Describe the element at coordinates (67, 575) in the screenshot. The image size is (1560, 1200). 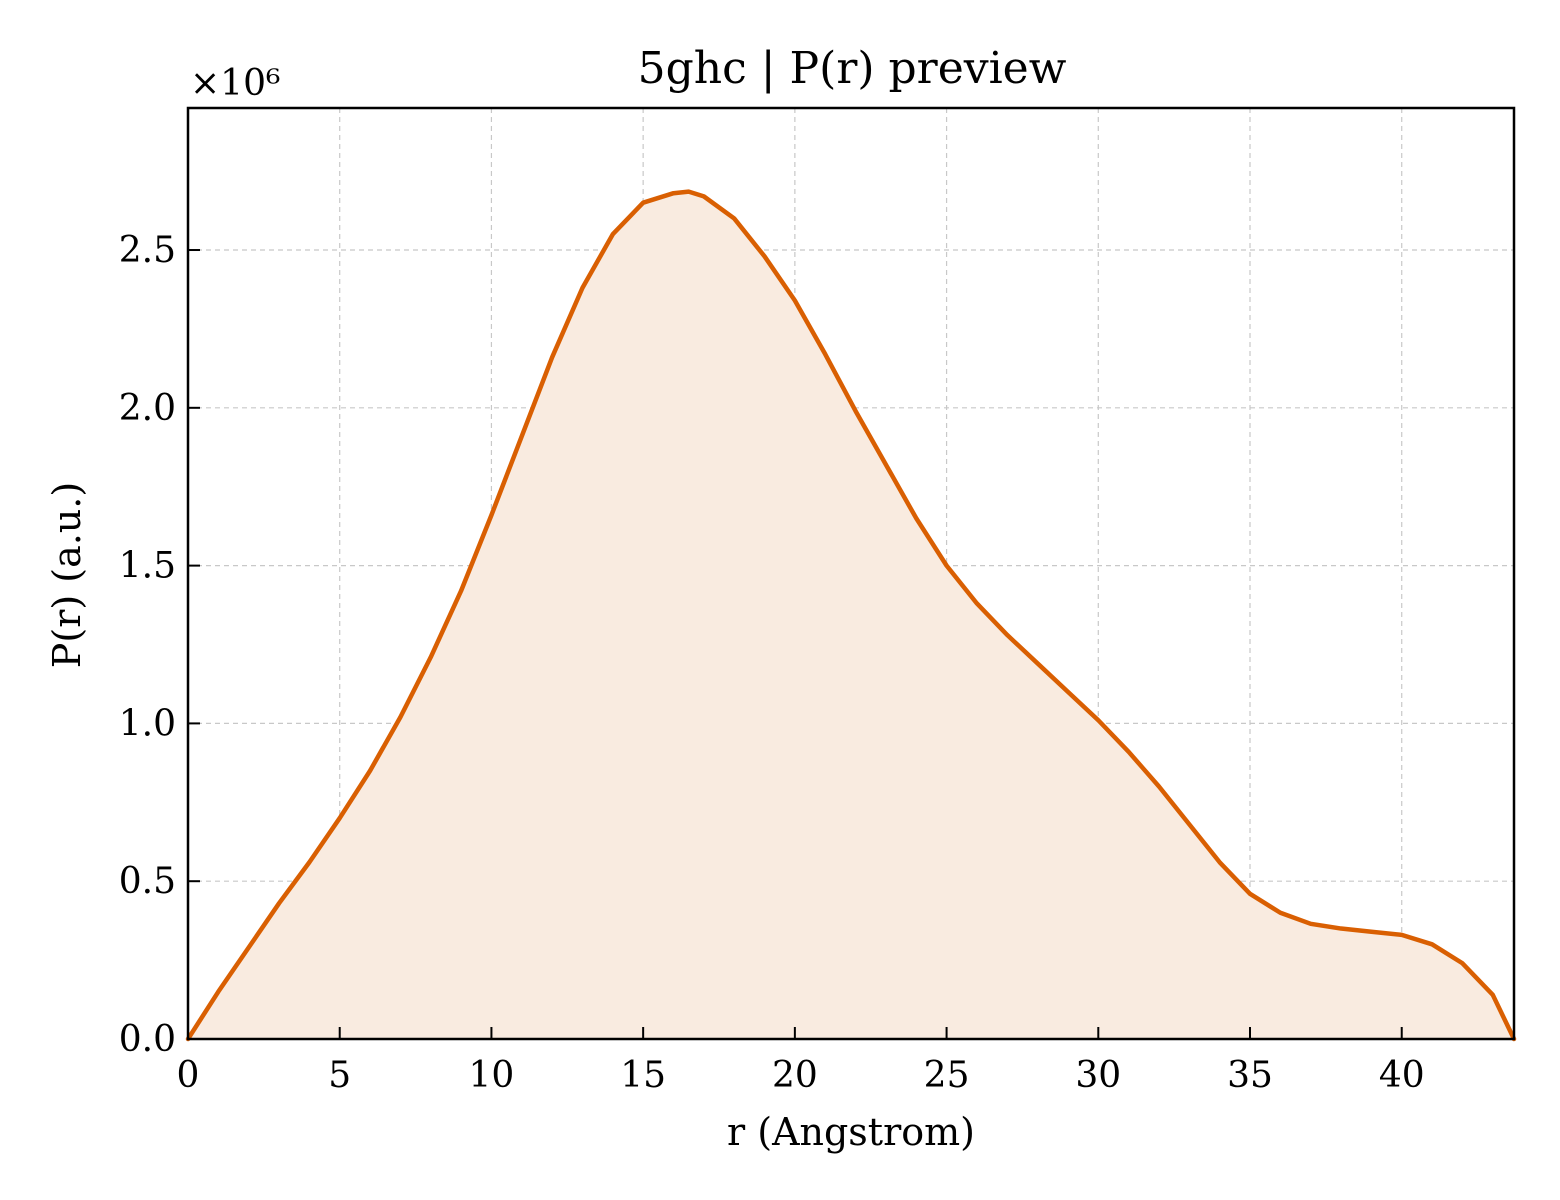
I see `y-axis-label: P(r) (a.u.)` at that location.